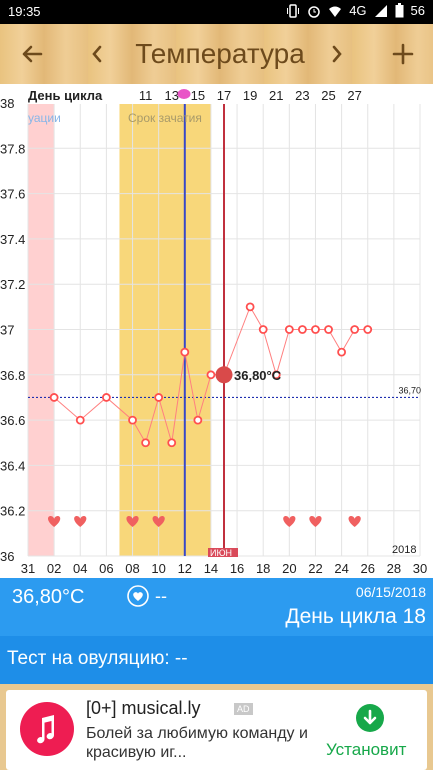  I want to click on note-icon, so click(45, 729).